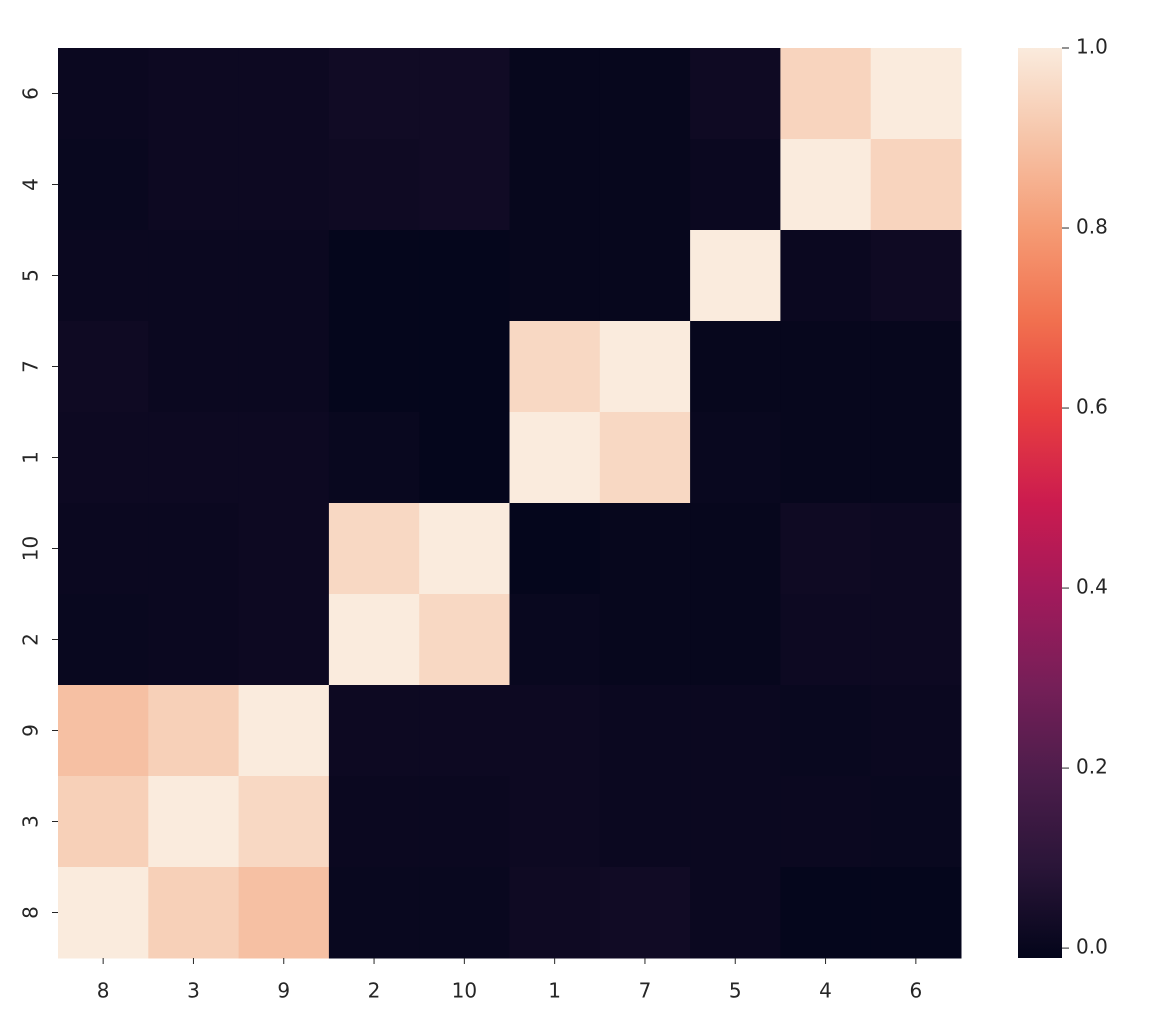 This screenshot has height=1032, width=1160. I want to click on y-tick-label: 5, so click(31, 275).